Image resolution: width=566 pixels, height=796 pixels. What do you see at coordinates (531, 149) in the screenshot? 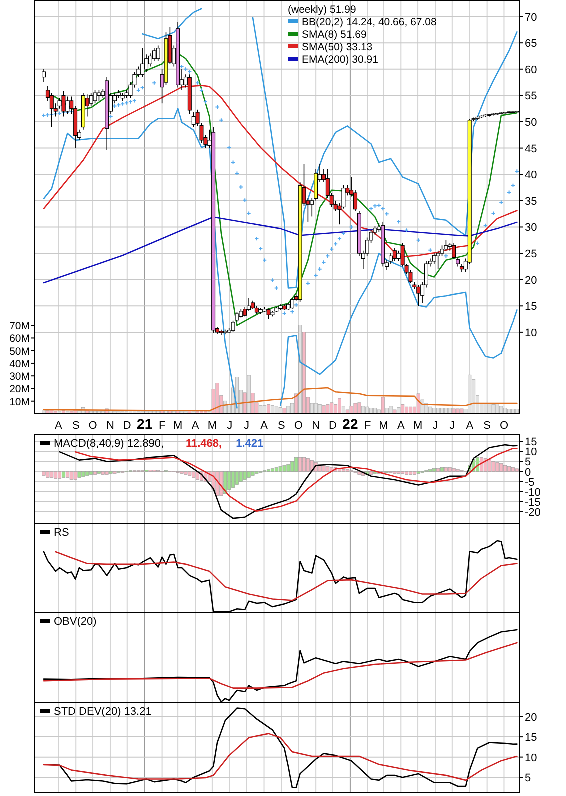
I see `y-tick-label: 45` at bounding box center [531, 149].